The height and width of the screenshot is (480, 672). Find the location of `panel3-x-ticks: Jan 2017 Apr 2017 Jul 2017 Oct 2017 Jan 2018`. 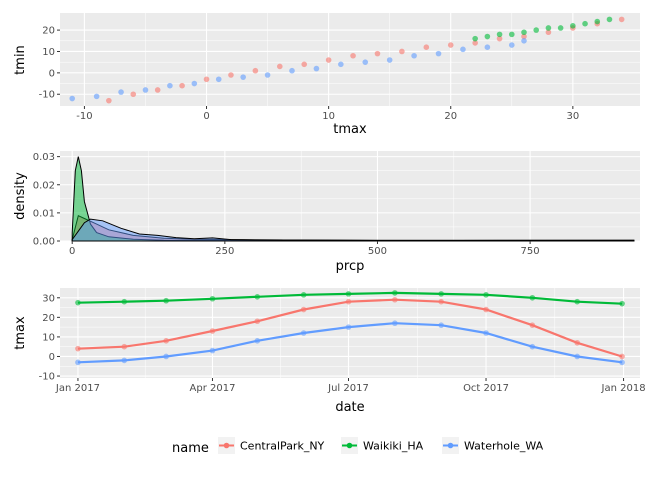

panel3-x-ticks: Jan 2017 Apr 2017 Jul 2017 Oct 2017 Jan 2018 is located at coordinates (350, 386).